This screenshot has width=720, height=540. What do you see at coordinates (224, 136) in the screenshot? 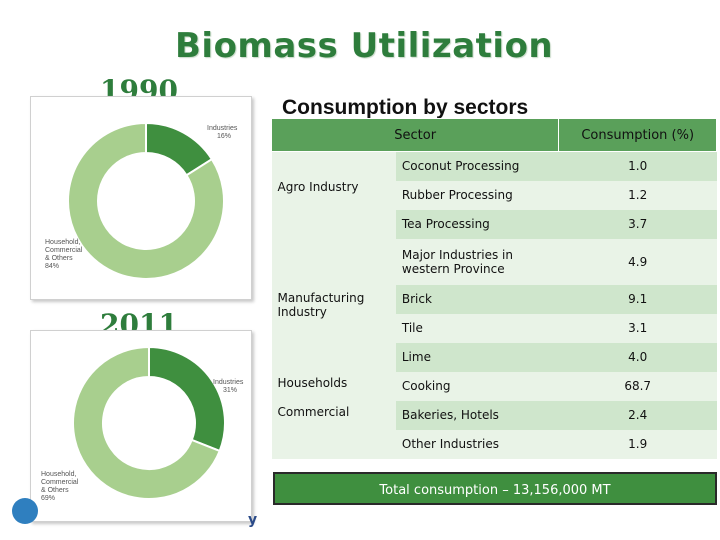
I see `industries-pct: 16%` at bounding box center [224, 136].